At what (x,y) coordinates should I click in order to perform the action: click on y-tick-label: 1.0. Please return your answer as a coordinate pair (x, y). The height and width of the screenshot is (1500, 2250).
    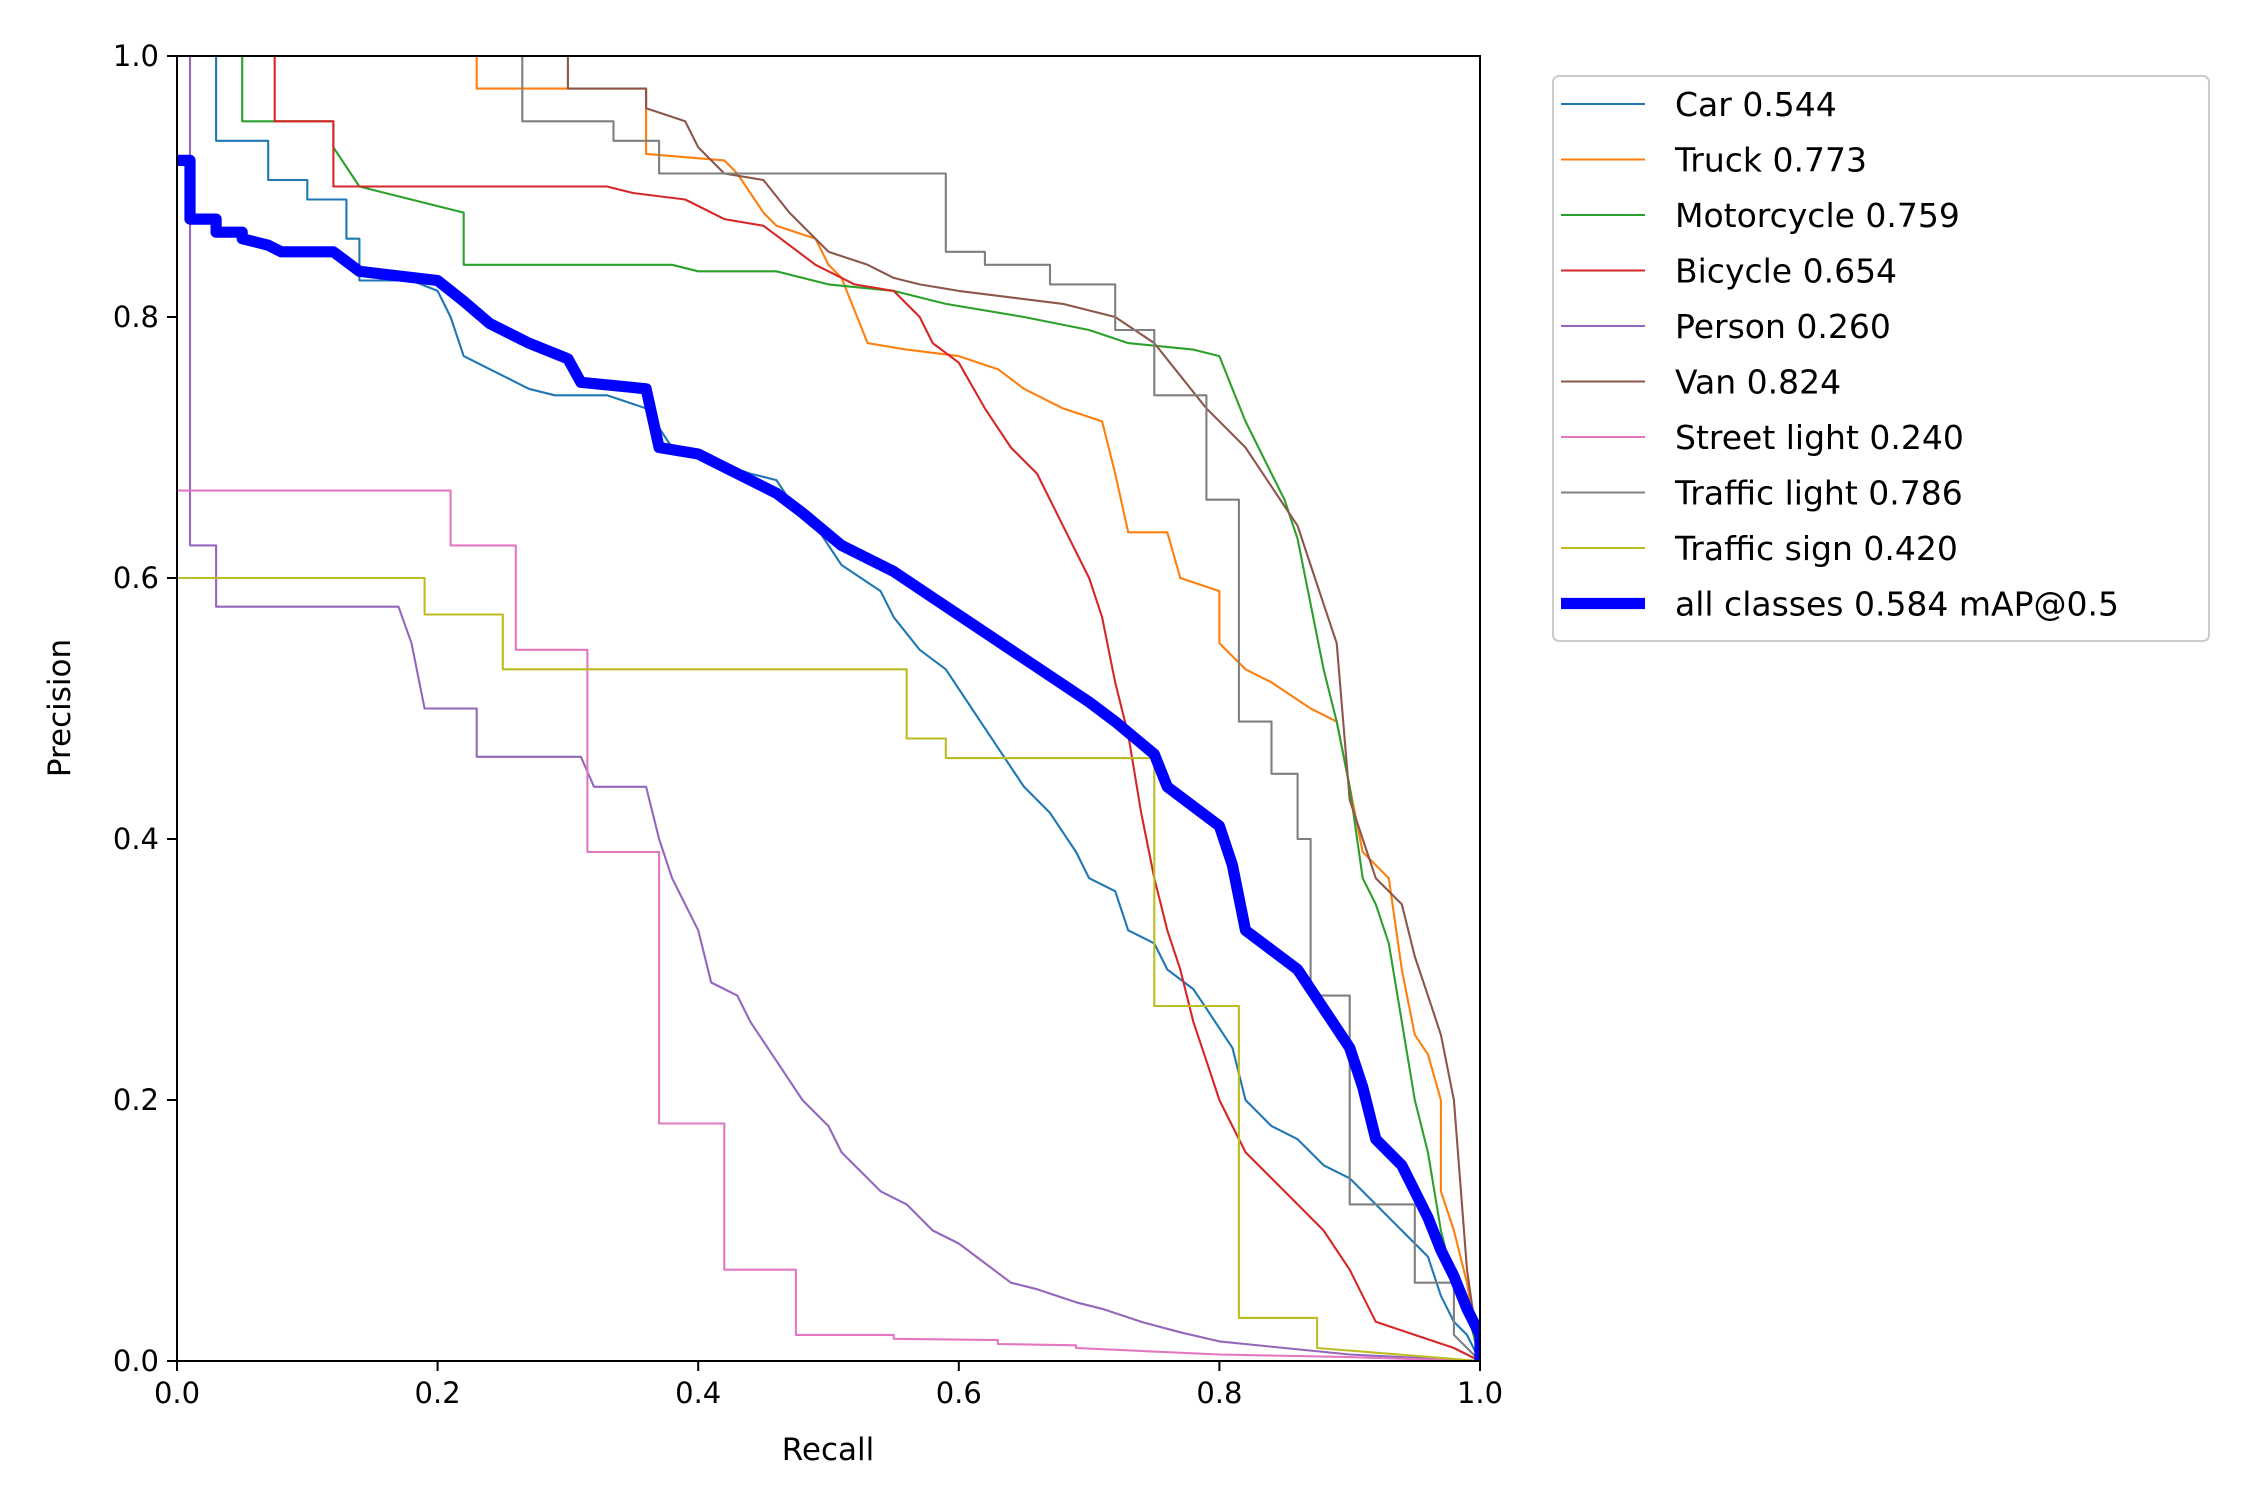
    Looking at the image, I should click on (136, 56).